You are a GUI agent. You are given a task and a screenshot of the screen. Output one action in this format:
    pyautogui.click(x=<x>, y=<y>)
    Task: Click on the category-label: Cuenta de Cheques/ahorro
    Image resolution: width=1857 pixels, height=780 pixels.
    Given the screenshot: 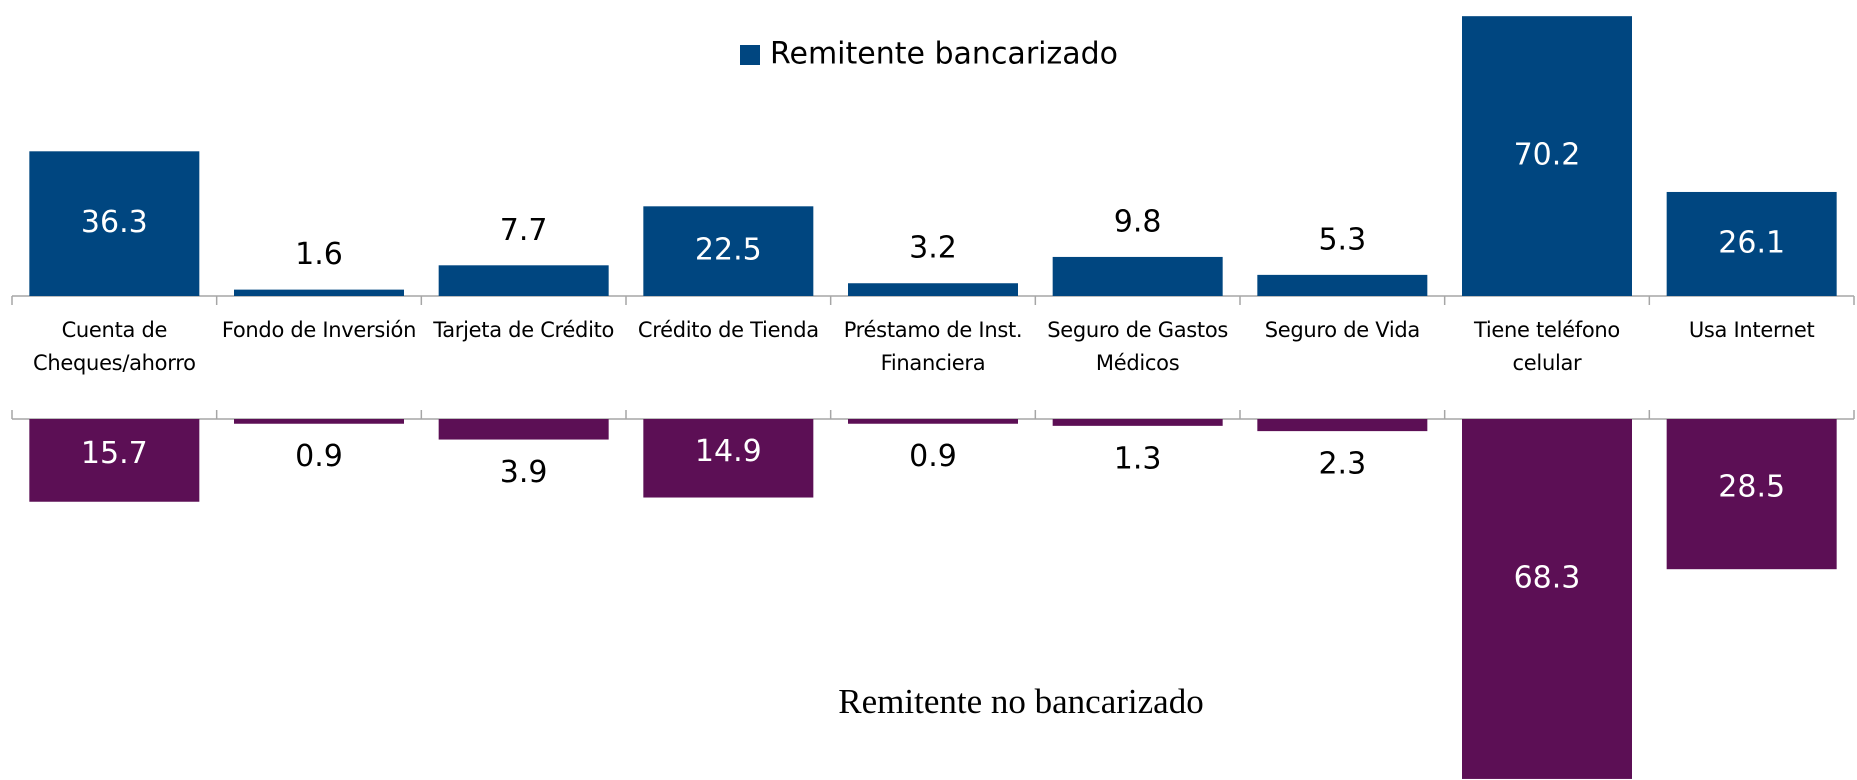 What is the action you would take?
    pyautogui.click(x=114, y=346)
    